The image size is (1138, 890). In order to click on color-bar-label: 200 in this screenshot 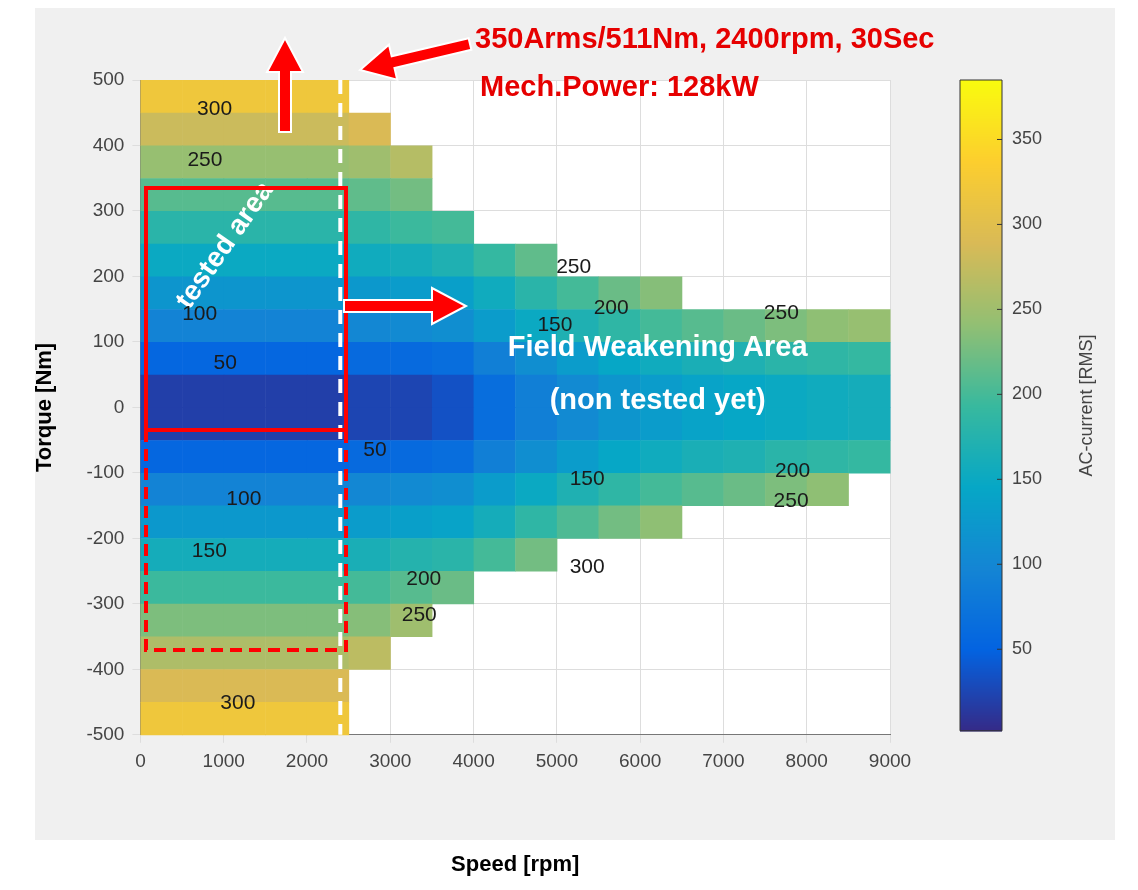, I will do `click(1027, 393)`.